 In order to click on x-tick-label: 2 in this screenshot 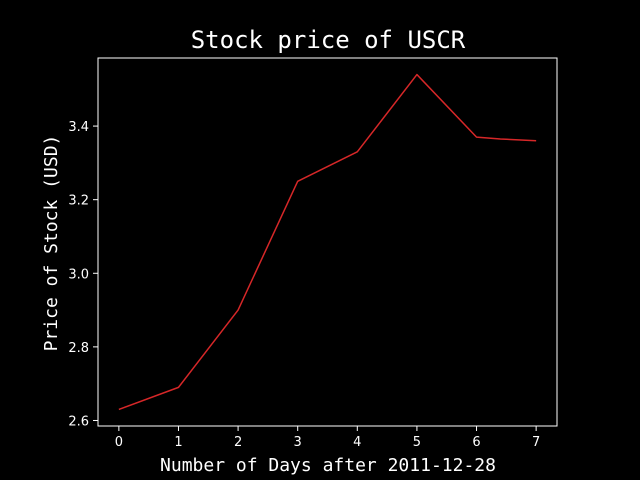, I will do `click(238, 442)`.